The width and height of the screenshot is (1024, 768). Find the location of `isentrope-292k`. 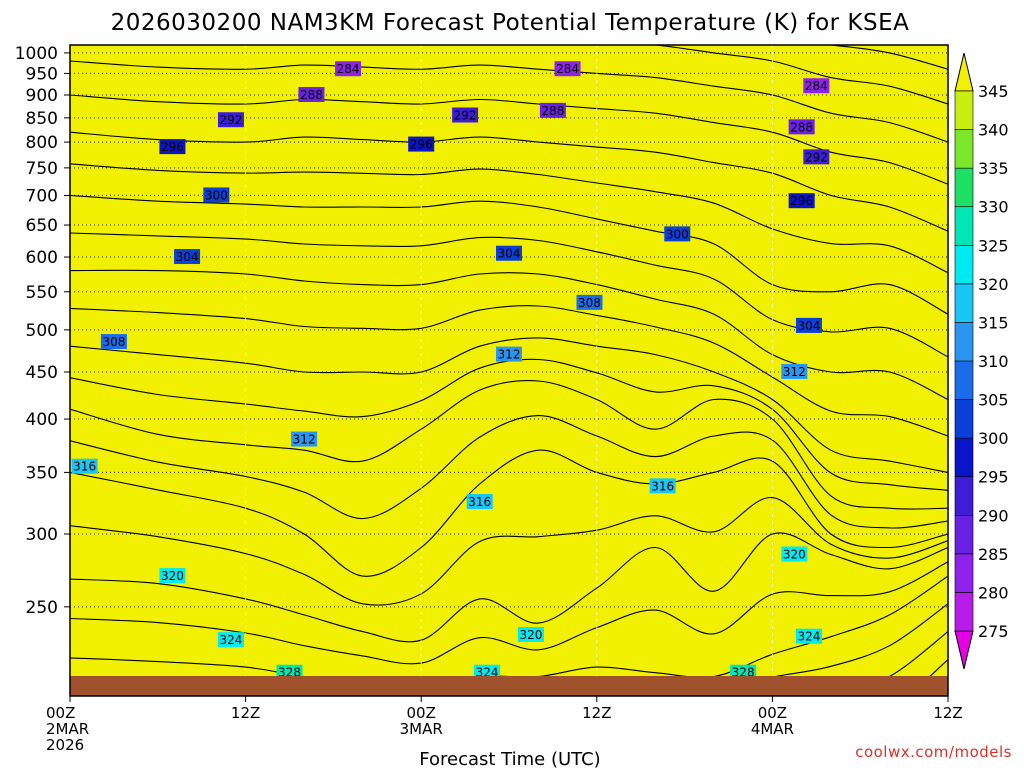

isentrope-292k is located at coordinates (509, 101).